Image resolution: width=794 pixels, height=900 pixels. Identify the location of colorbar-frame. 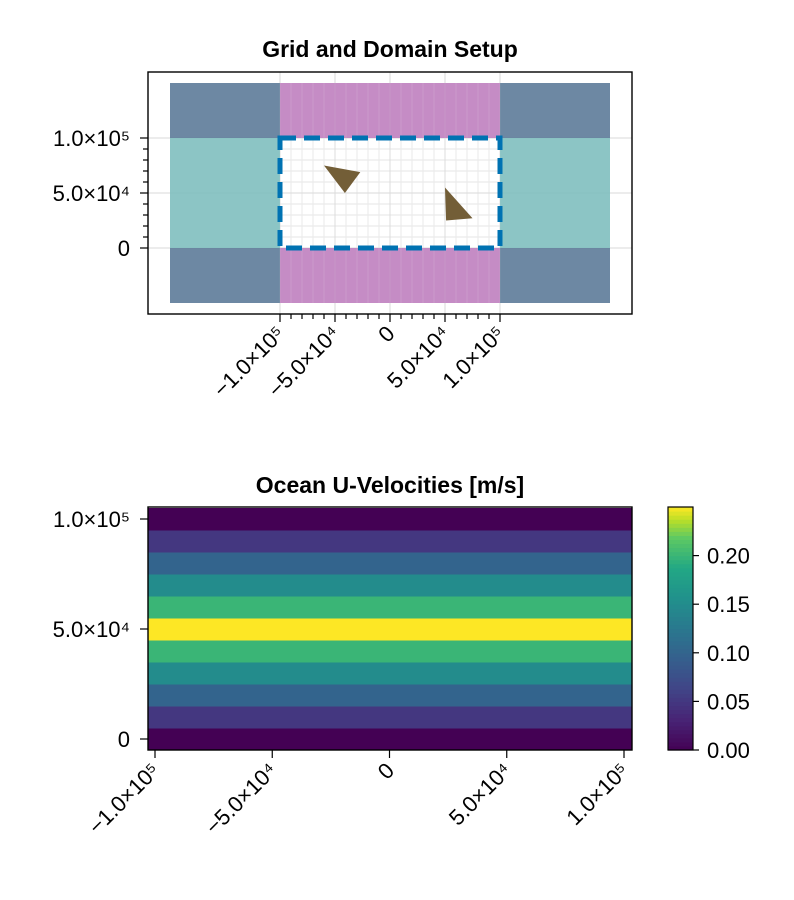
(680, 628).